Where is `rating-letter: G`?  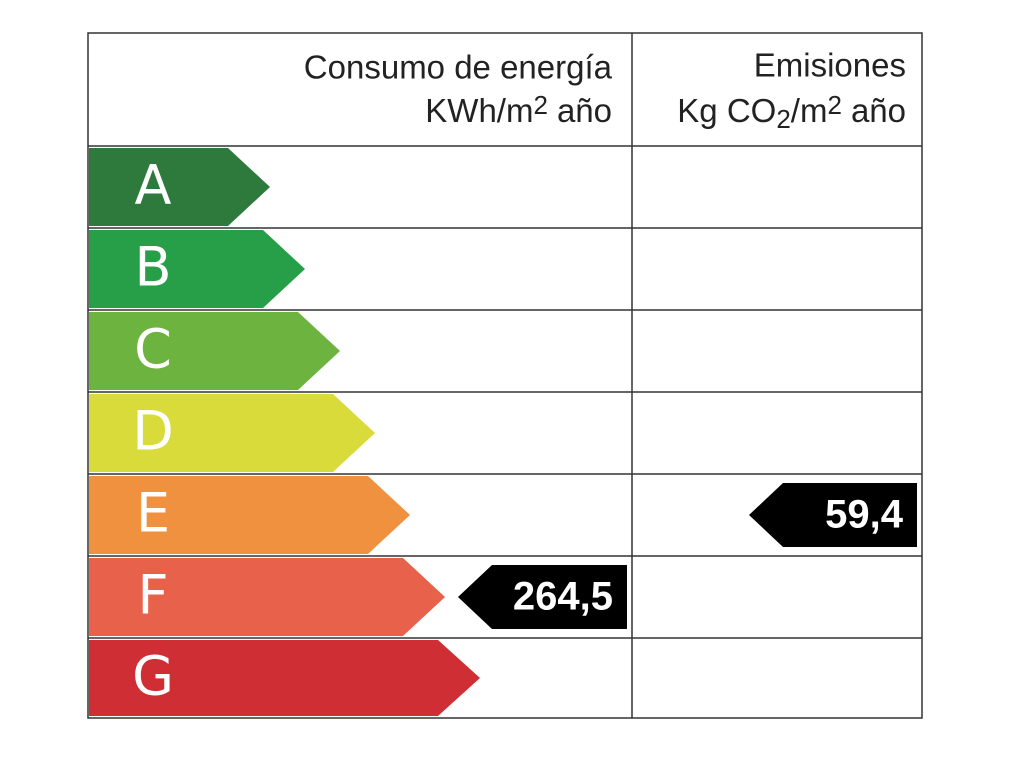
rating-letter: G is located at coordinates (153, 676).